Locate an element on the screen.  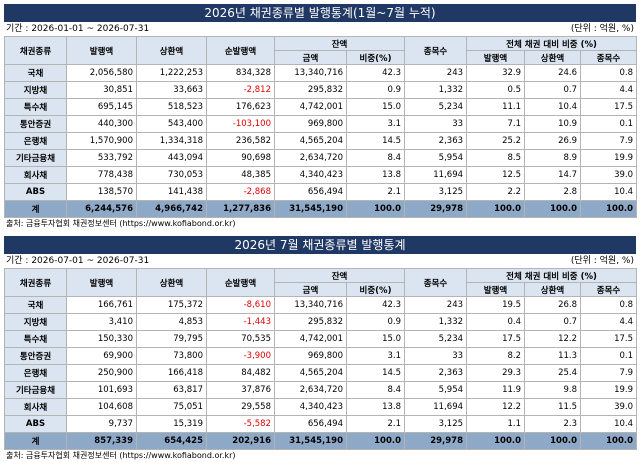
total-issue: 6,244,576 is located at coordinates (101, 209).